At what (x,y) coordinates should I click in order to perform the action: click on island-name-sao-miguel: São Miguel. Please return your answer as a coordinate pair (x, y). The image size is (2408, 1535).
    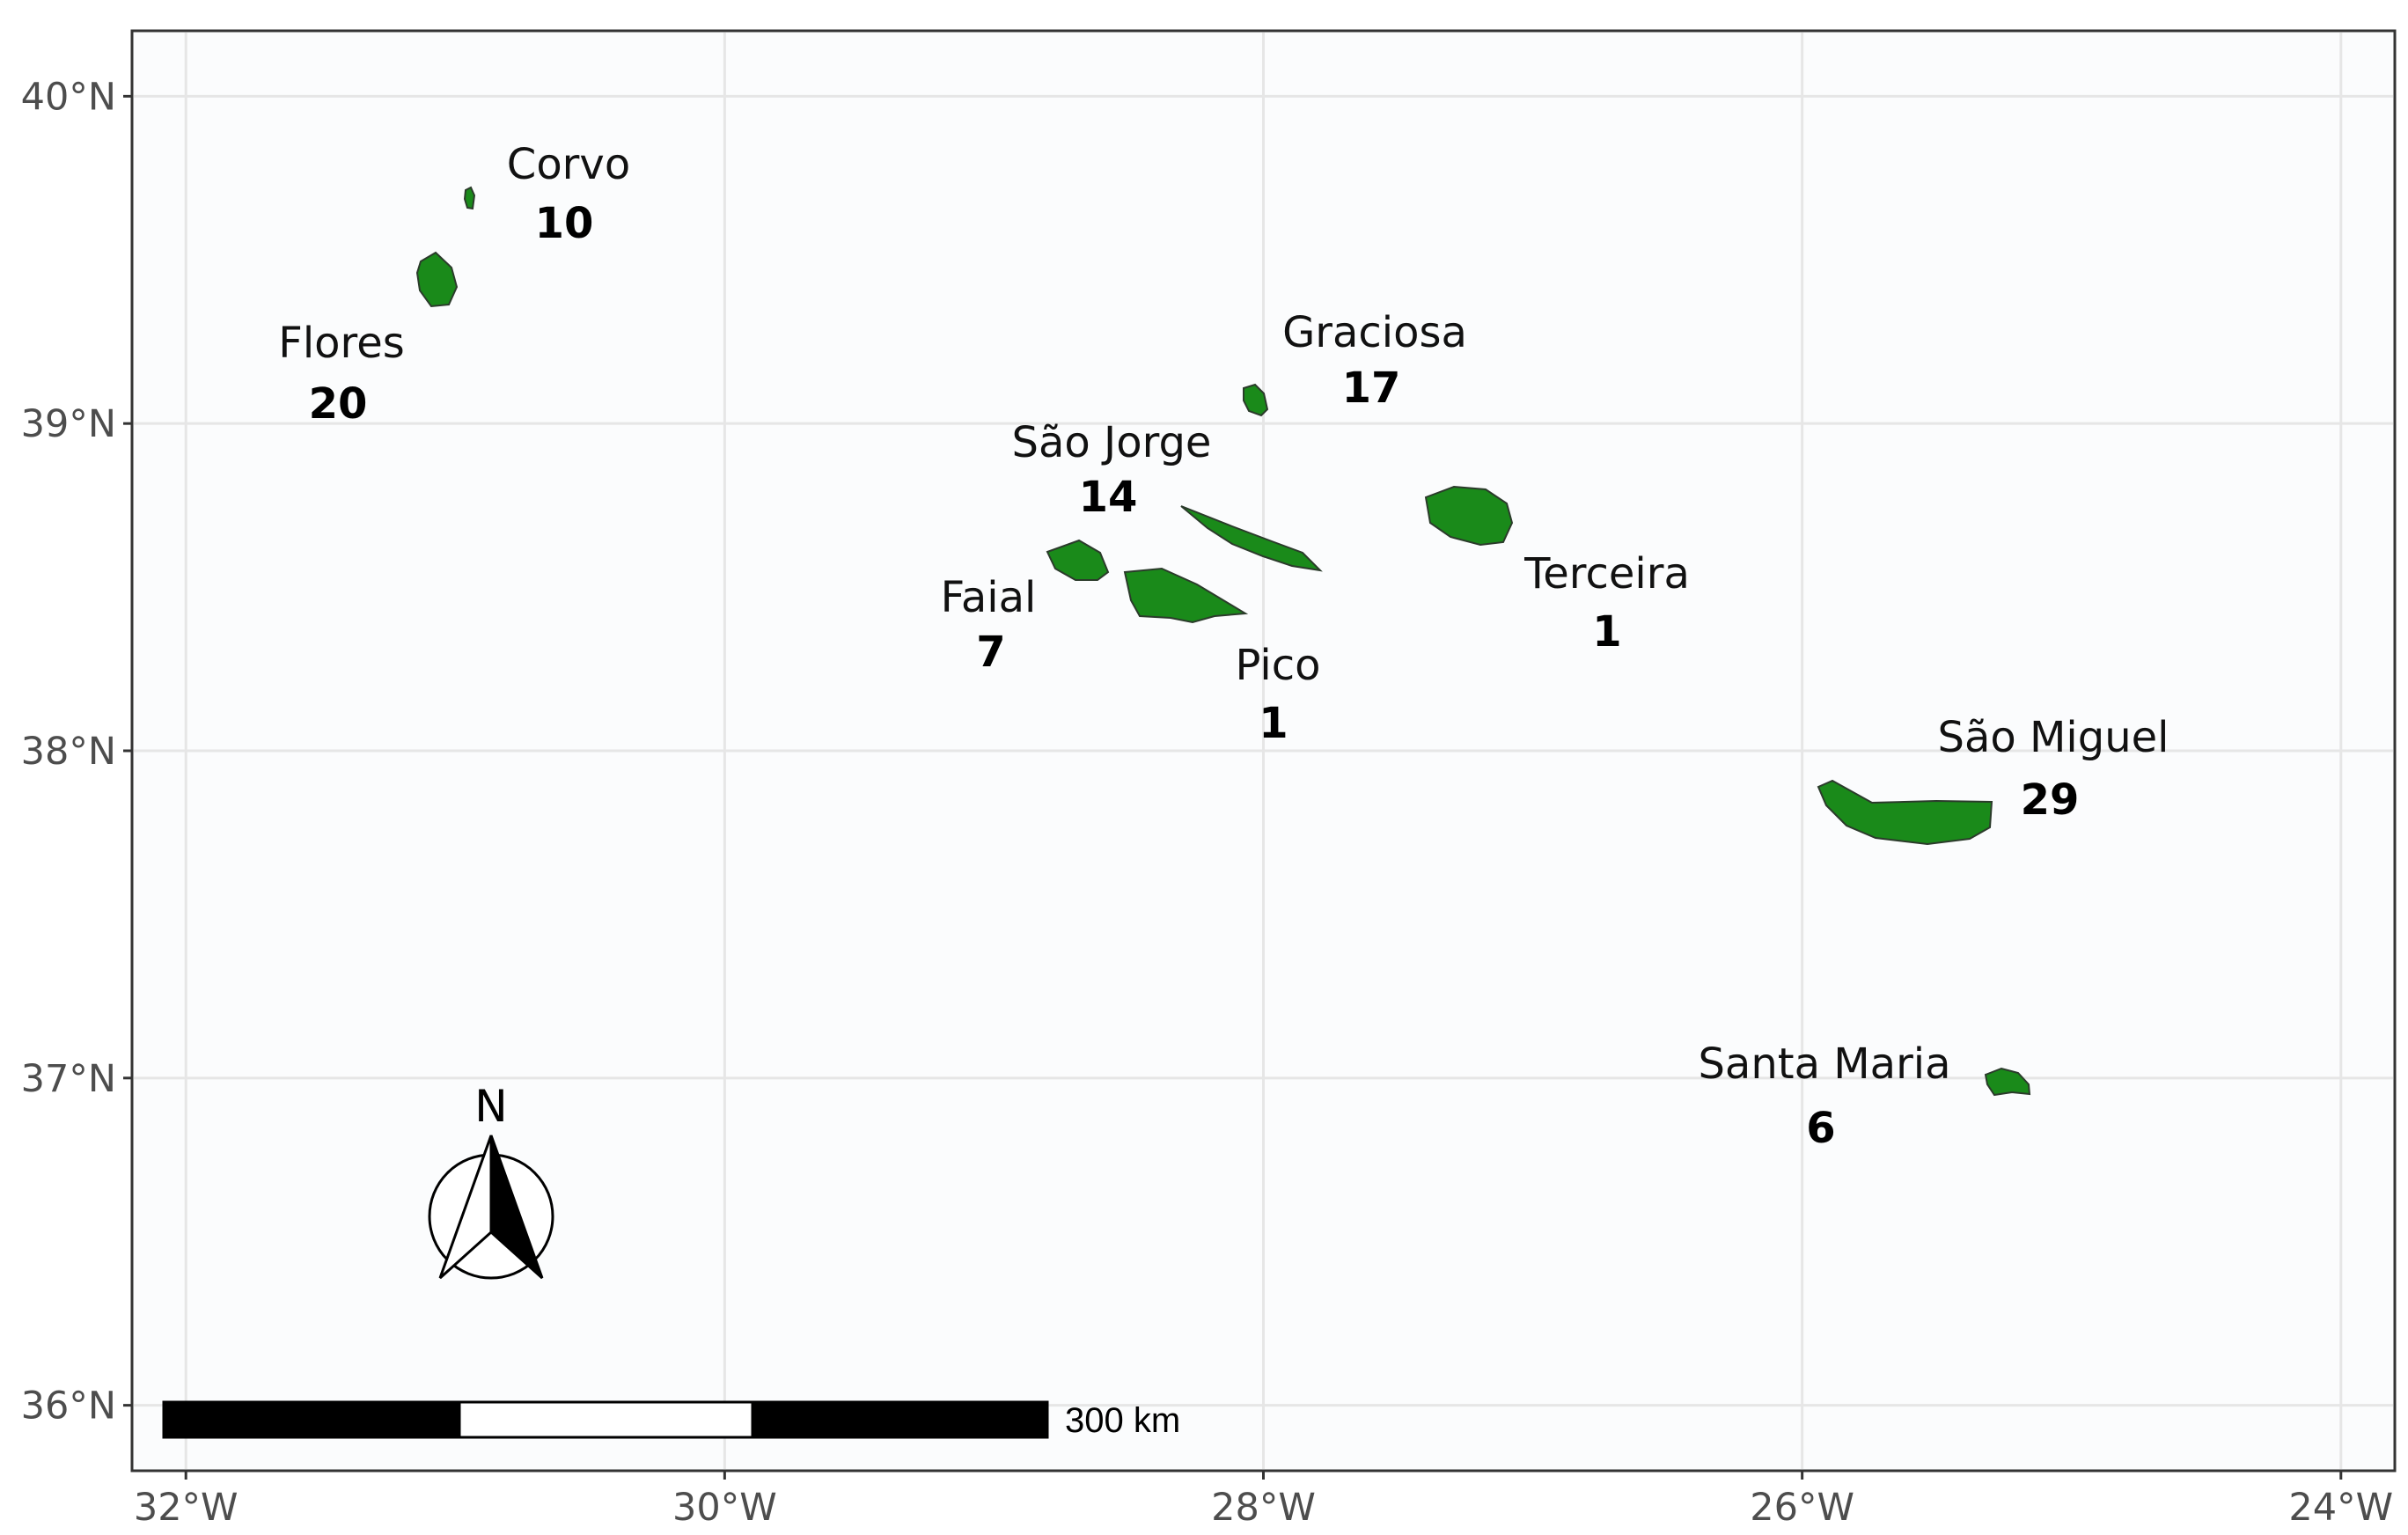
    Looking at the image, I should click on (2053, 737).